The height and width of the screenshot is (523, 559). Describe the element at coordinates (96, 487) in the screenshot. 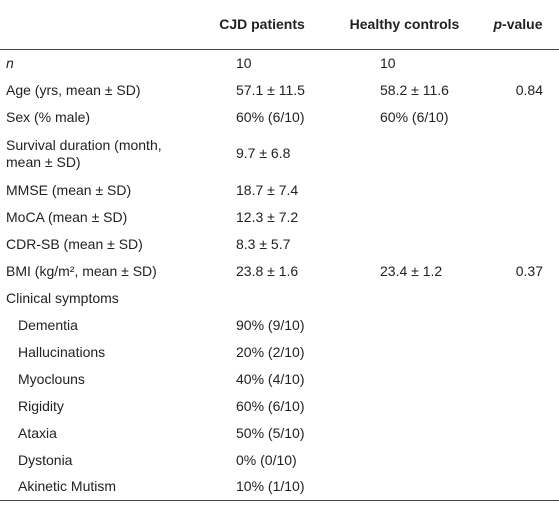

I see `row-label: Akinetic Mutism` at that location.